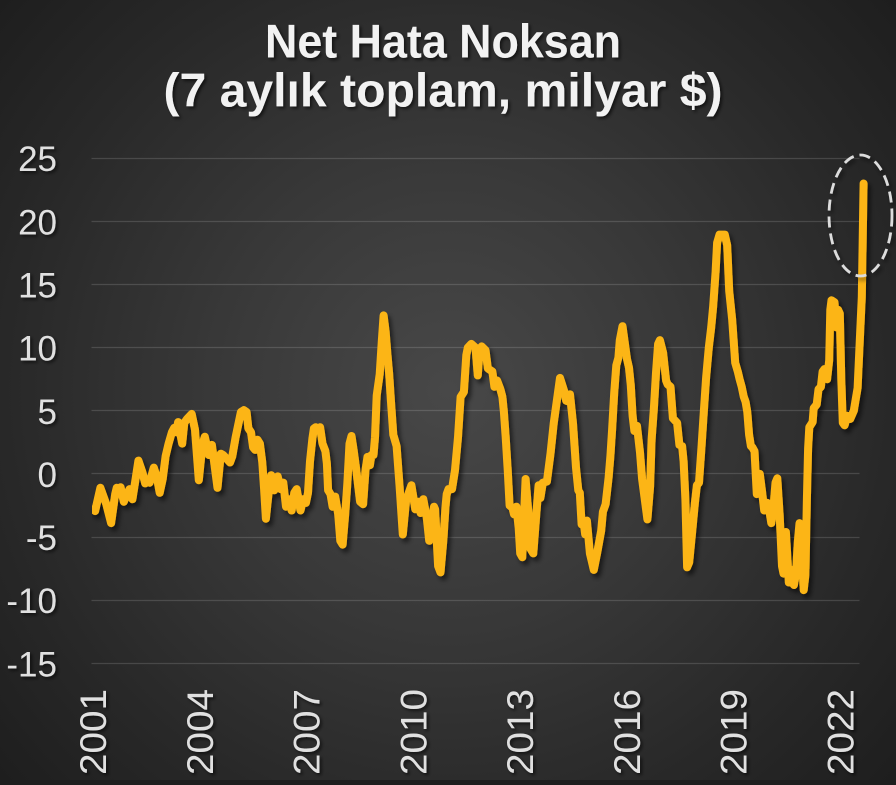 This screenshot has width=896, height=785. What do you see at coordinates (93, 732) in the screenshot?
I see `svg-text: 2001` at bounding box center [93, 732].